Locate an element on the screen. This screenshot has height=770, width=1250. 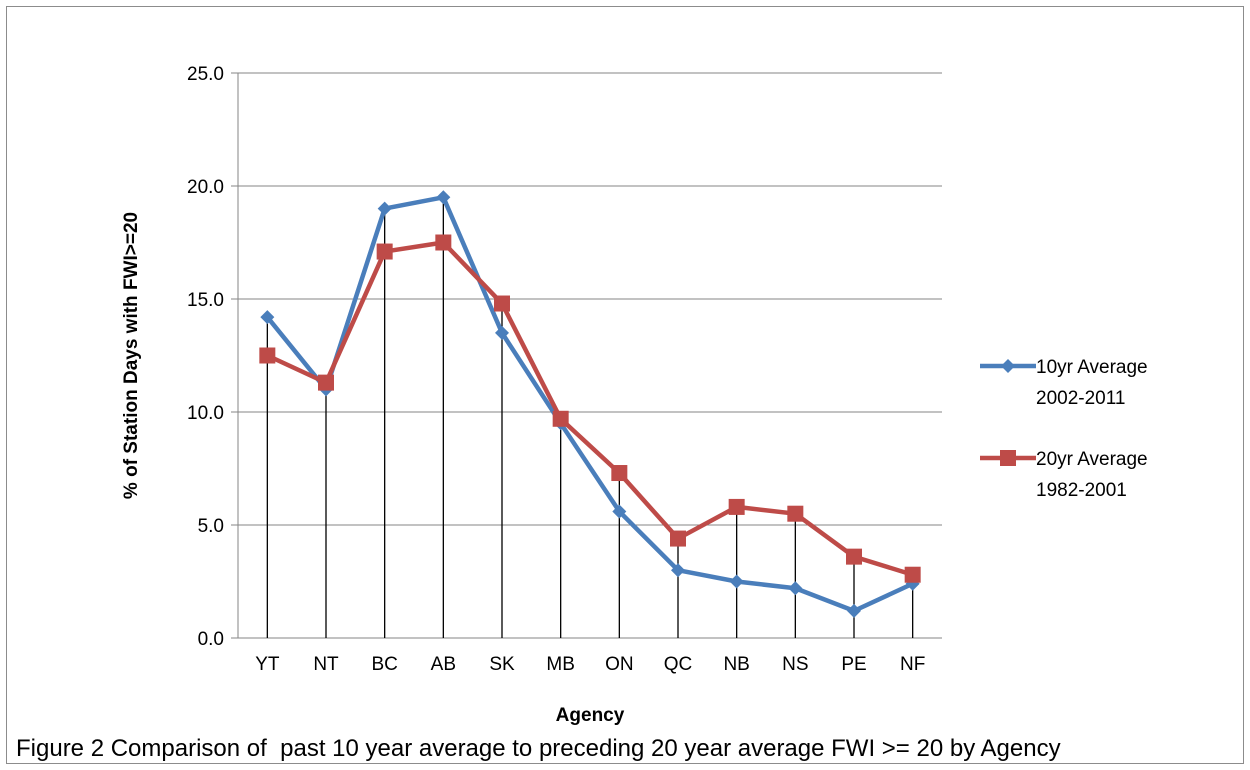
legend-label-2: 1982-2001 is located at coordinates (1081, 490).